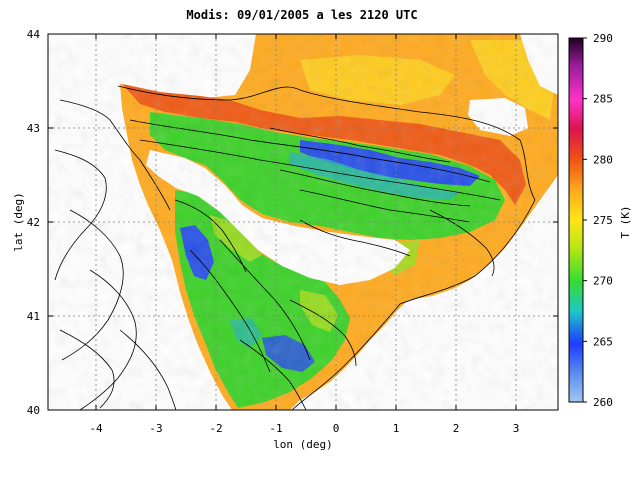 The width and height of the screenshot is (640, 480). I want to click on y-tick-label: 41, so click(33, 316).